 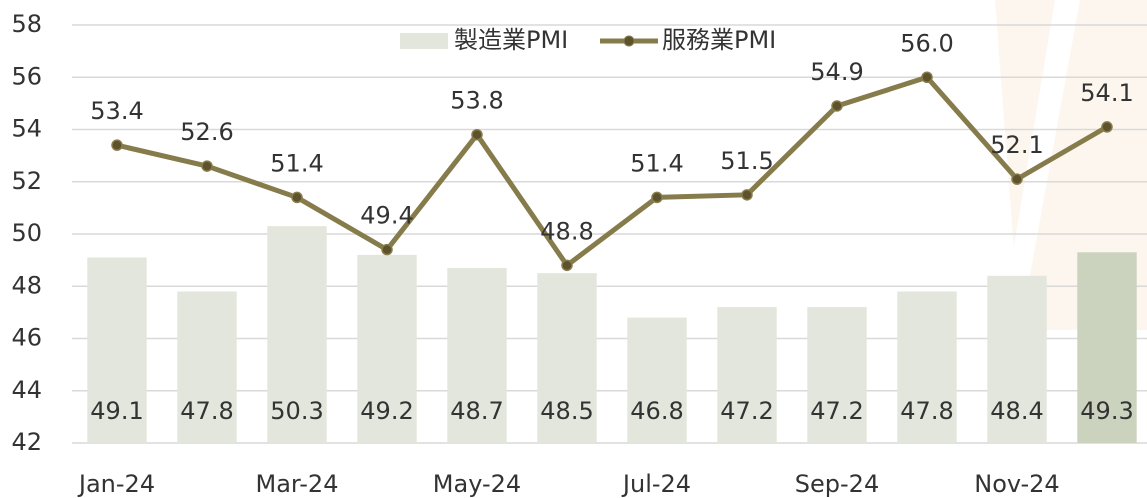 I want to click on line-value-label: 52.1, so click(x=1016, y=145).